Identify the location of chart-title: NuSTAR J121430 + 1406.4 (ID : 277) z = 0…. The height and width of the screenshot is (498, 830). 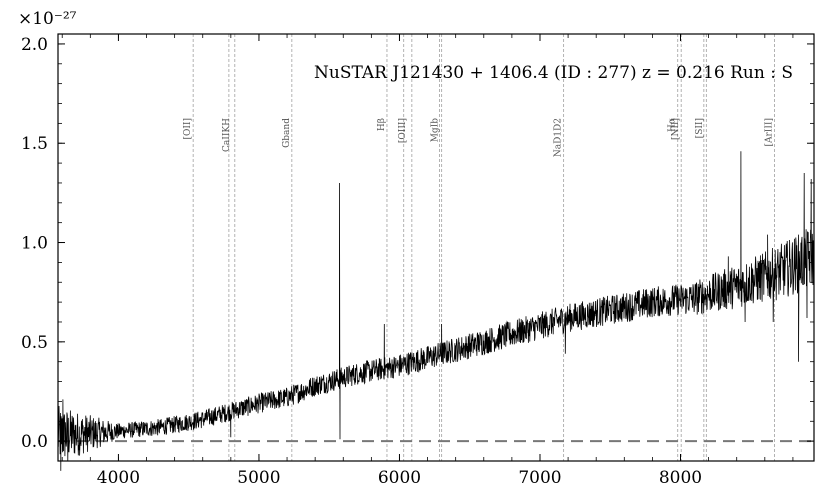
(553, 73).